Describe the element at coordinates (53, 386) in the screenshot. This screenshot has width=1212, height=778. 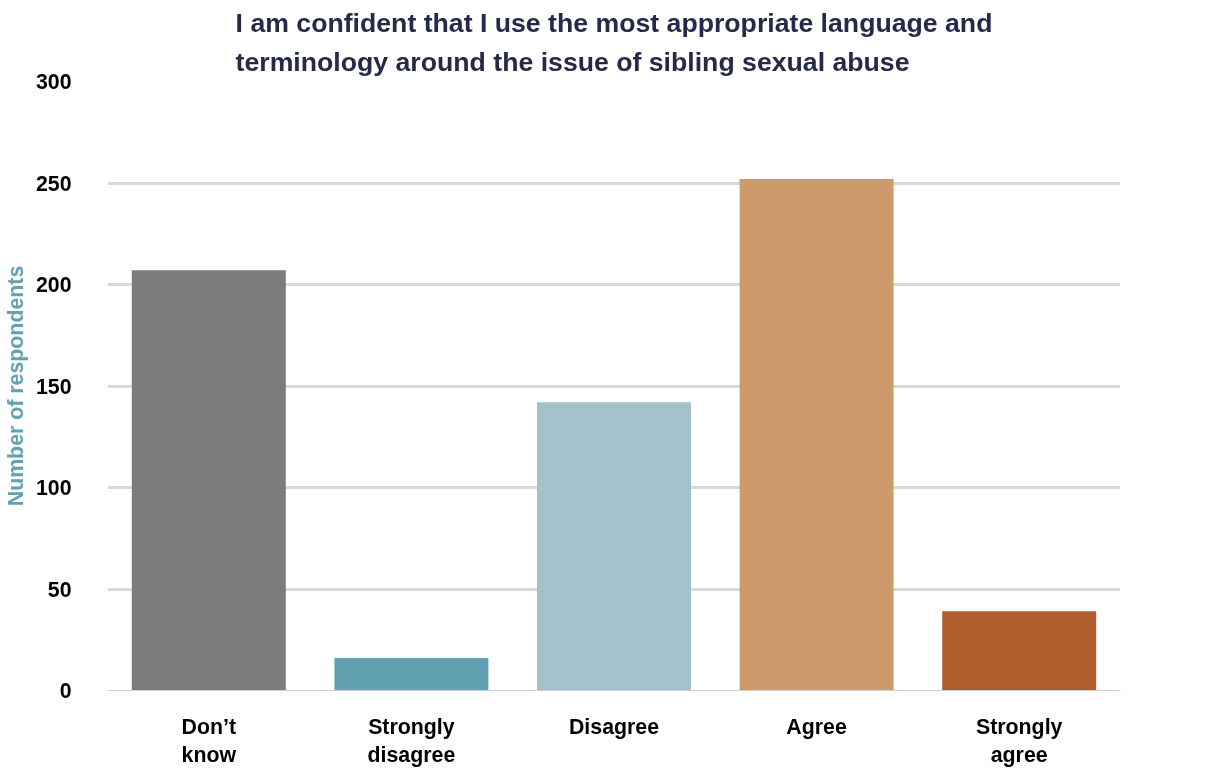
I see `y-tick-label: 150` at that location.